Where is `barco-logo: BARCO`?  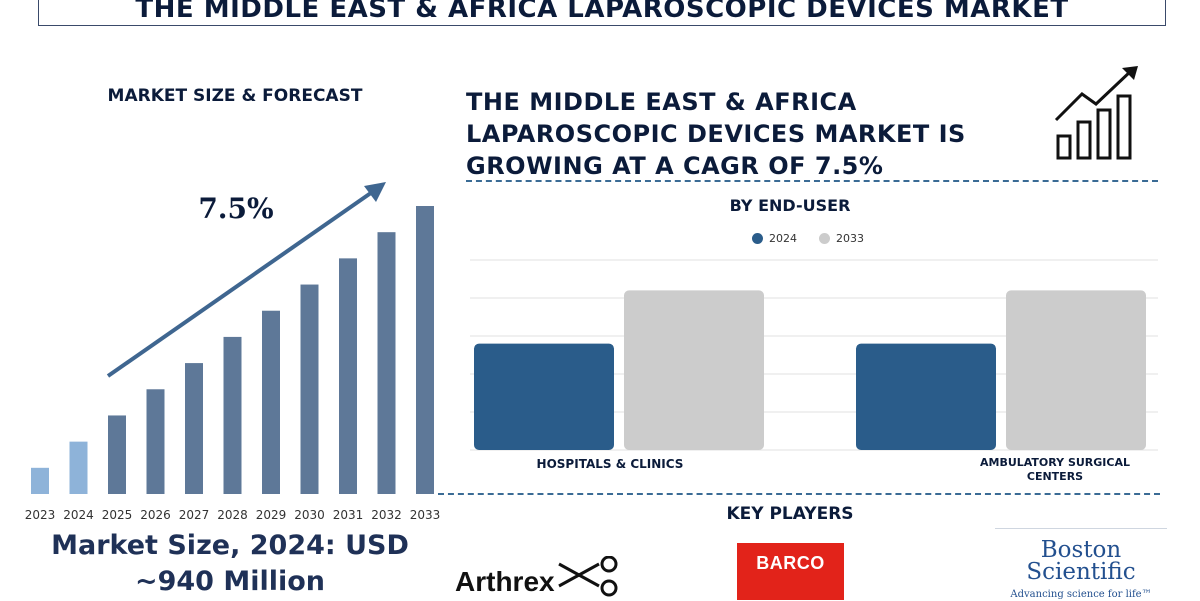 barco-logo: BARCO is located at coordinates (790, 571).